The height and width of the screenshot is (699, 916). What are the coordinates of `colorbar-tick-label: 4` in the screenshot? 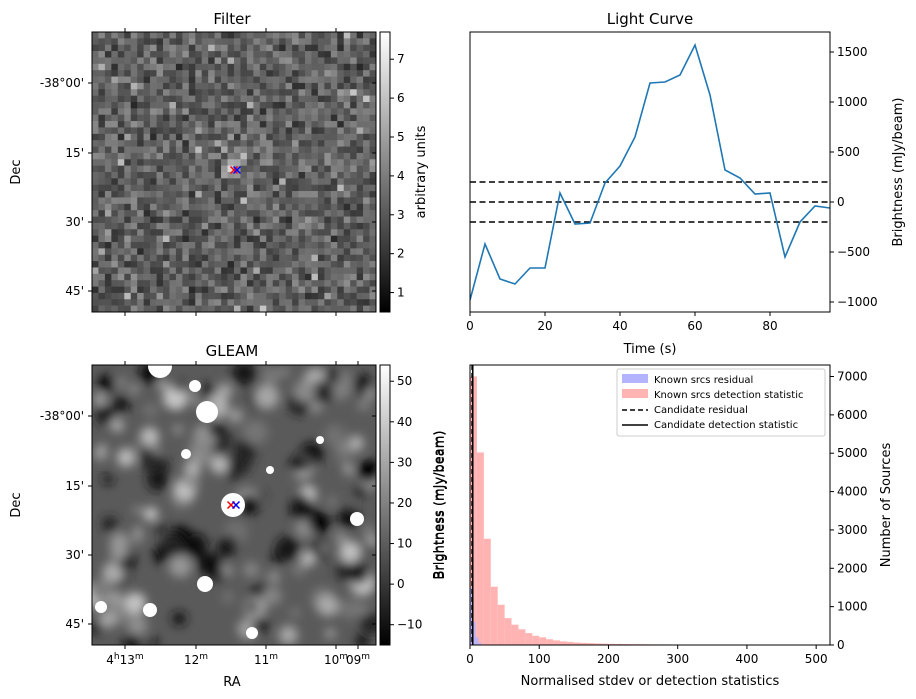 It's located at (401, 176).